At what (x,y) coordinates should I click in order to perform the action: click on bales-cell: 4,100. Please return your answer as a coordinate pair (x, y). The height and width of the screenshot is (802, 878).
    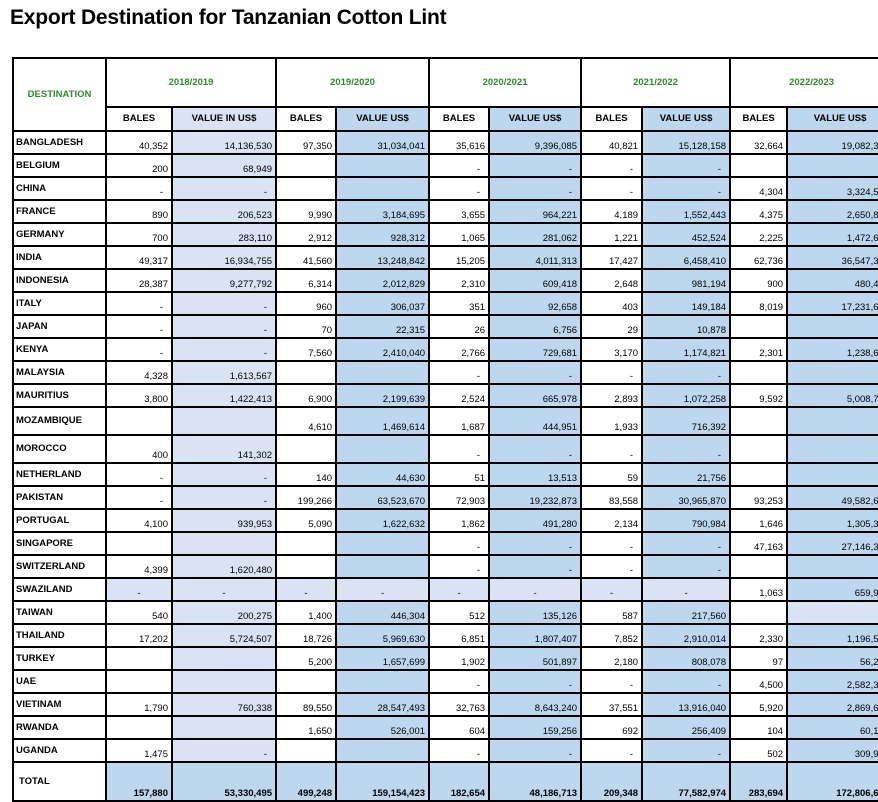
    Looking at the image, I should click on (139, 520).